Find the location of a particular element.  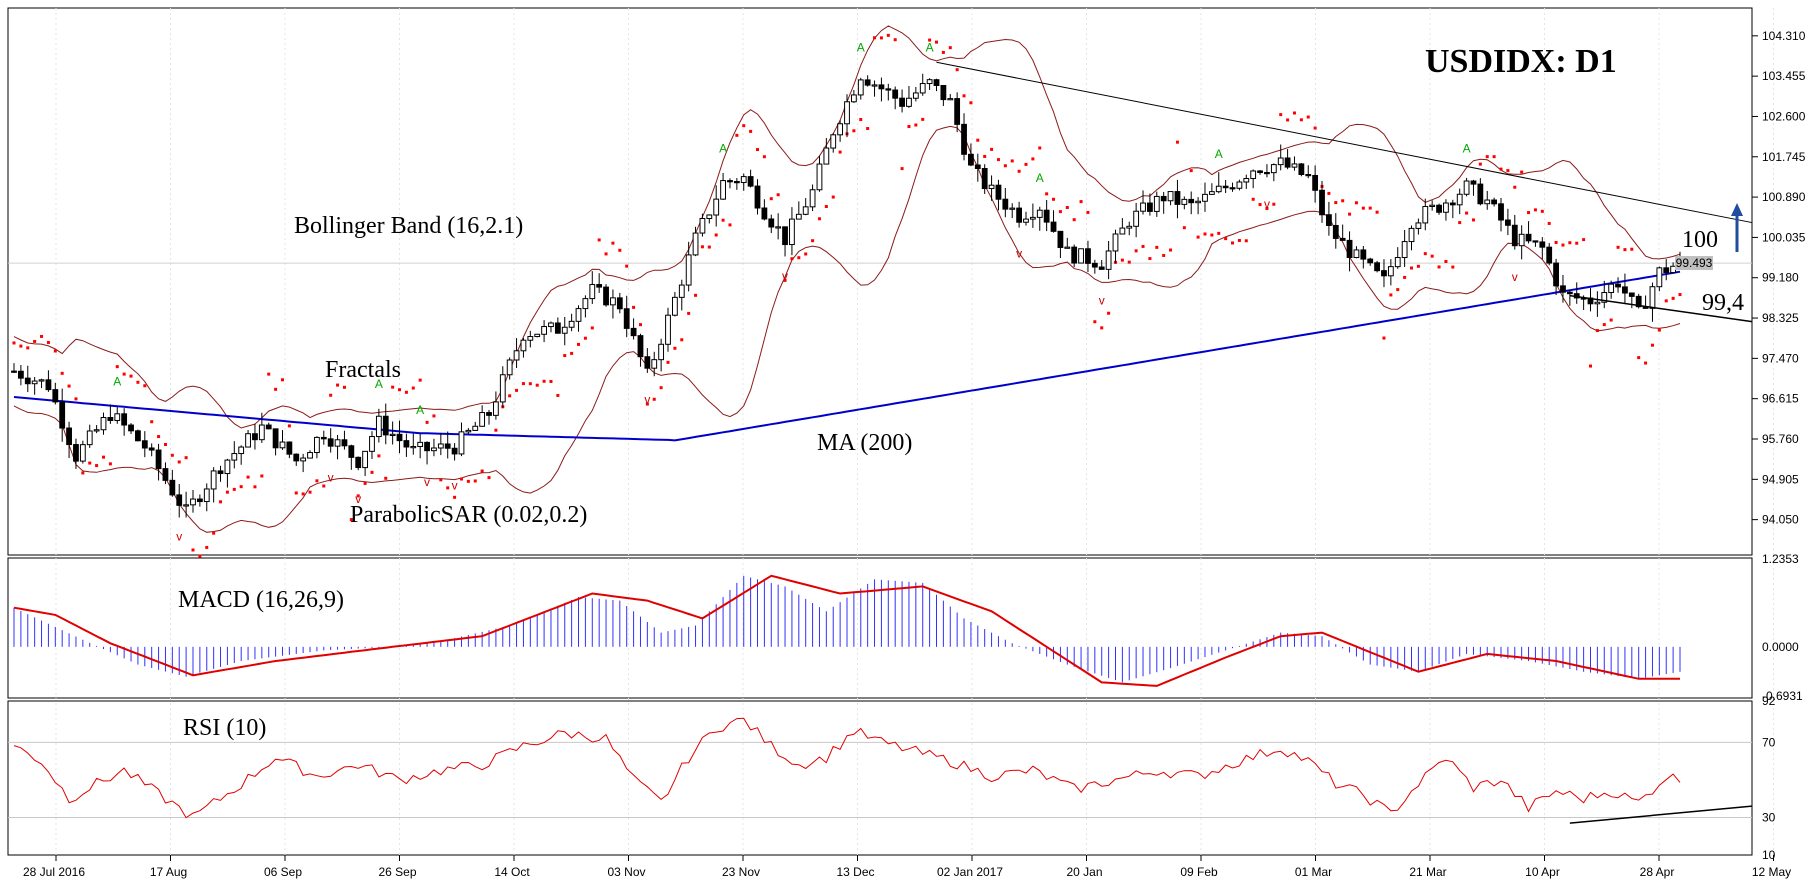

time-tick-label: 06 Sep is located at coordinates (283, 872).